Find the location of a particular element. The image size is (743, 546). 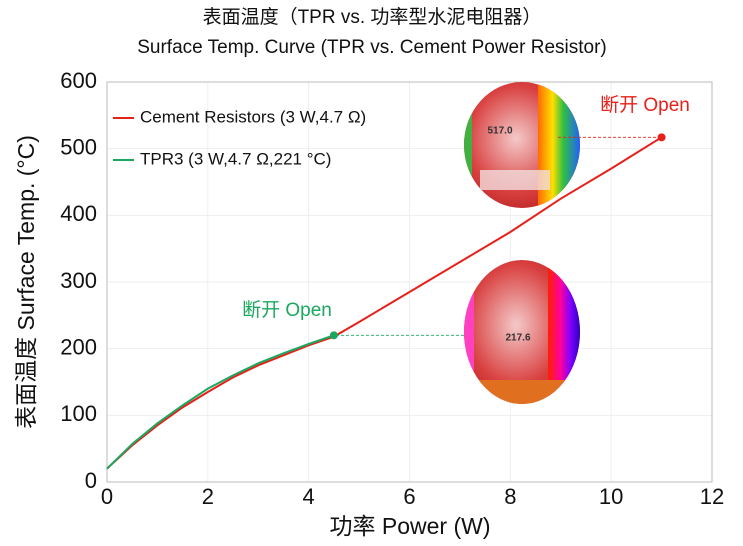

x-axis-label: 功率 Power (W) is located at coordinates (410, 526).